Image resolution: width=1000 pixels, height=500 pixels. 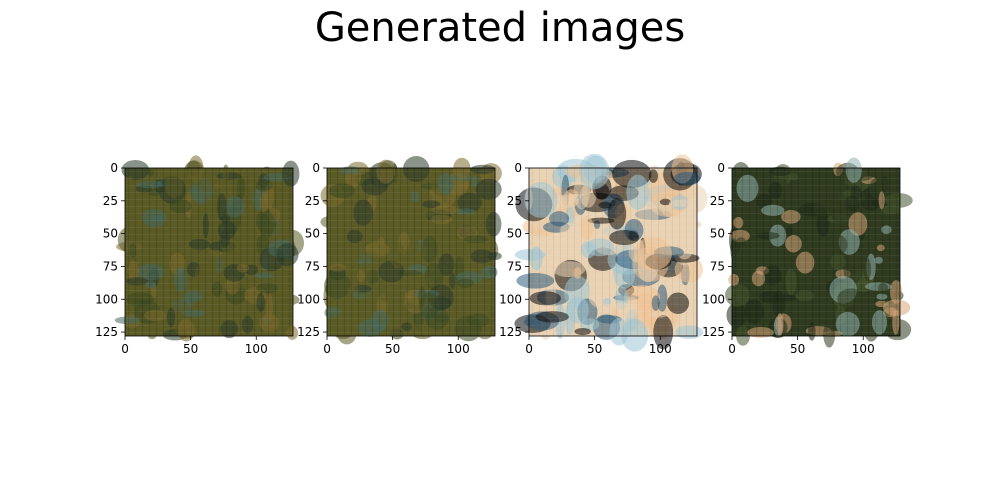 I want to click on image-axes-3: 0 50 100 0 25 50 75 100 125, so click(x=603, y=254).